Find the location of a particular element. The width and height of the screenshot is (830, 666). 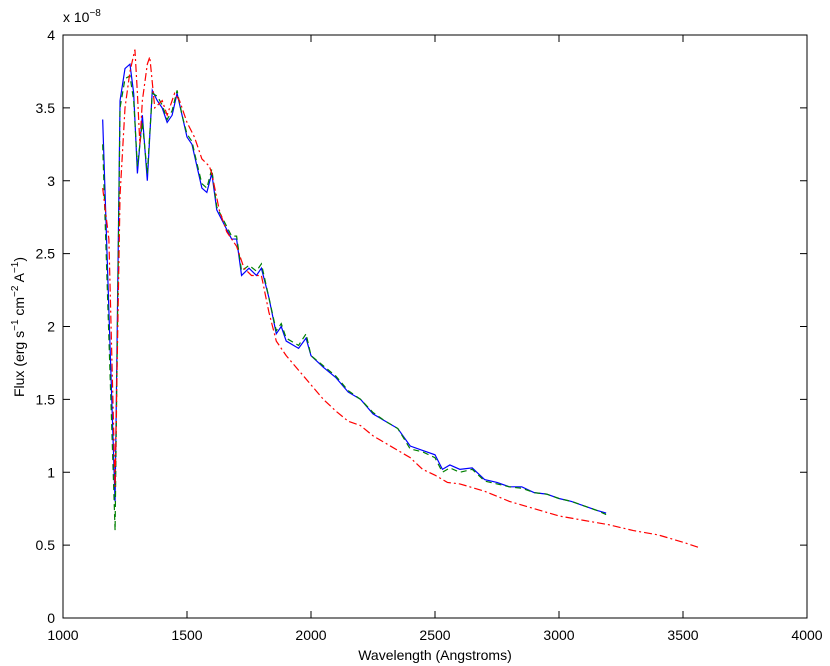

y-label-part: Flux (erg s is located at coordinates (19, 364).